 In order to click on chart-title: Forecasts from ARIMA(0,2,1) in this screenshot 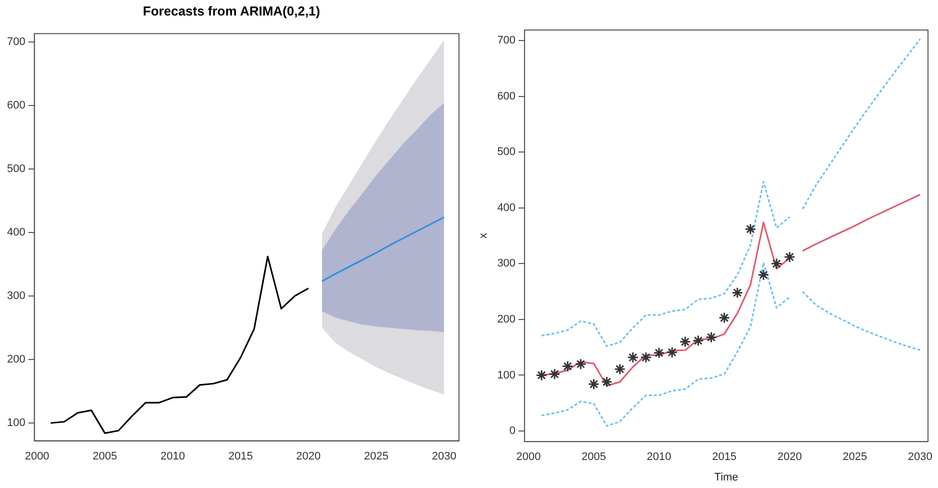, I will do `click(231, 10)`.